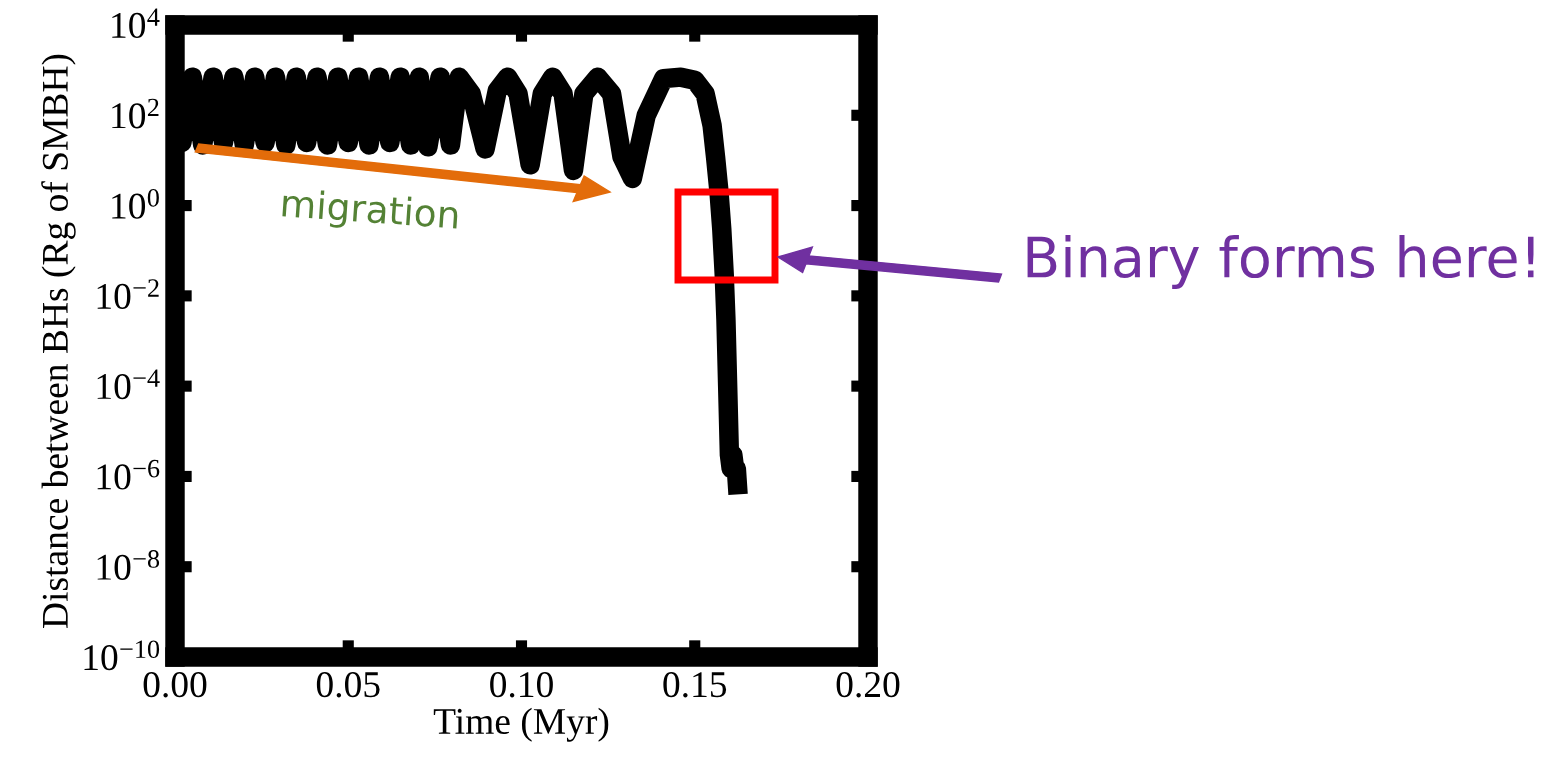  I want to click on y-tick-label: 10$^{0}$, so click(135, 203).